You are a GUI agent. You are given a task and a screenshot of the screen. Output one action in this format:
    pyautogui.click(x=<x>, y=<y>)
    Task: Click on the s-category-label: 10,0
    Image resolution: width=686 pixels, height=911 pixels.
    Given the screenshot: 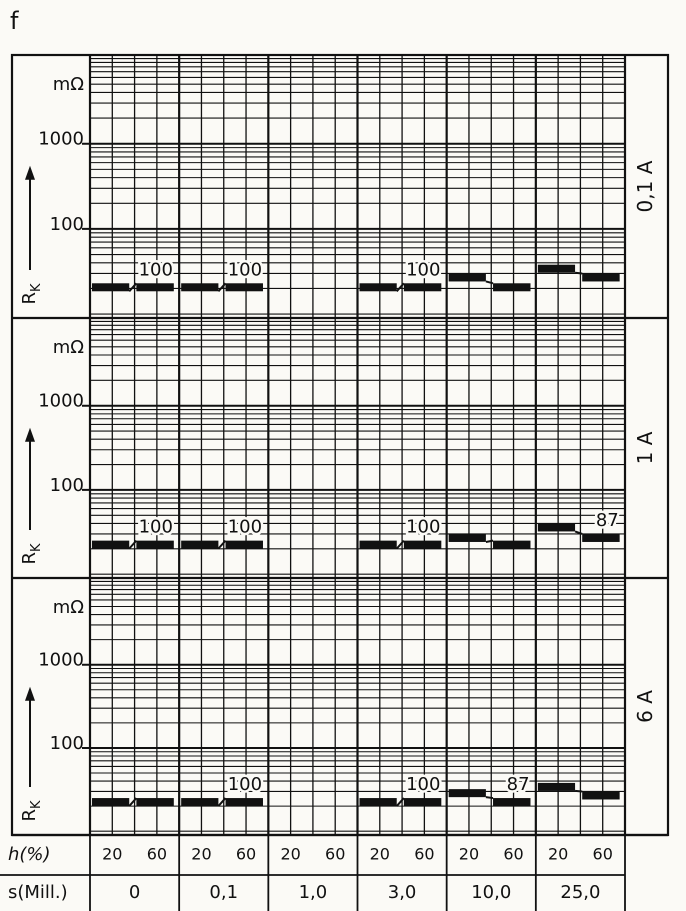 What is the action you would take?
    pyautogui.click(x=491, y=892)
    